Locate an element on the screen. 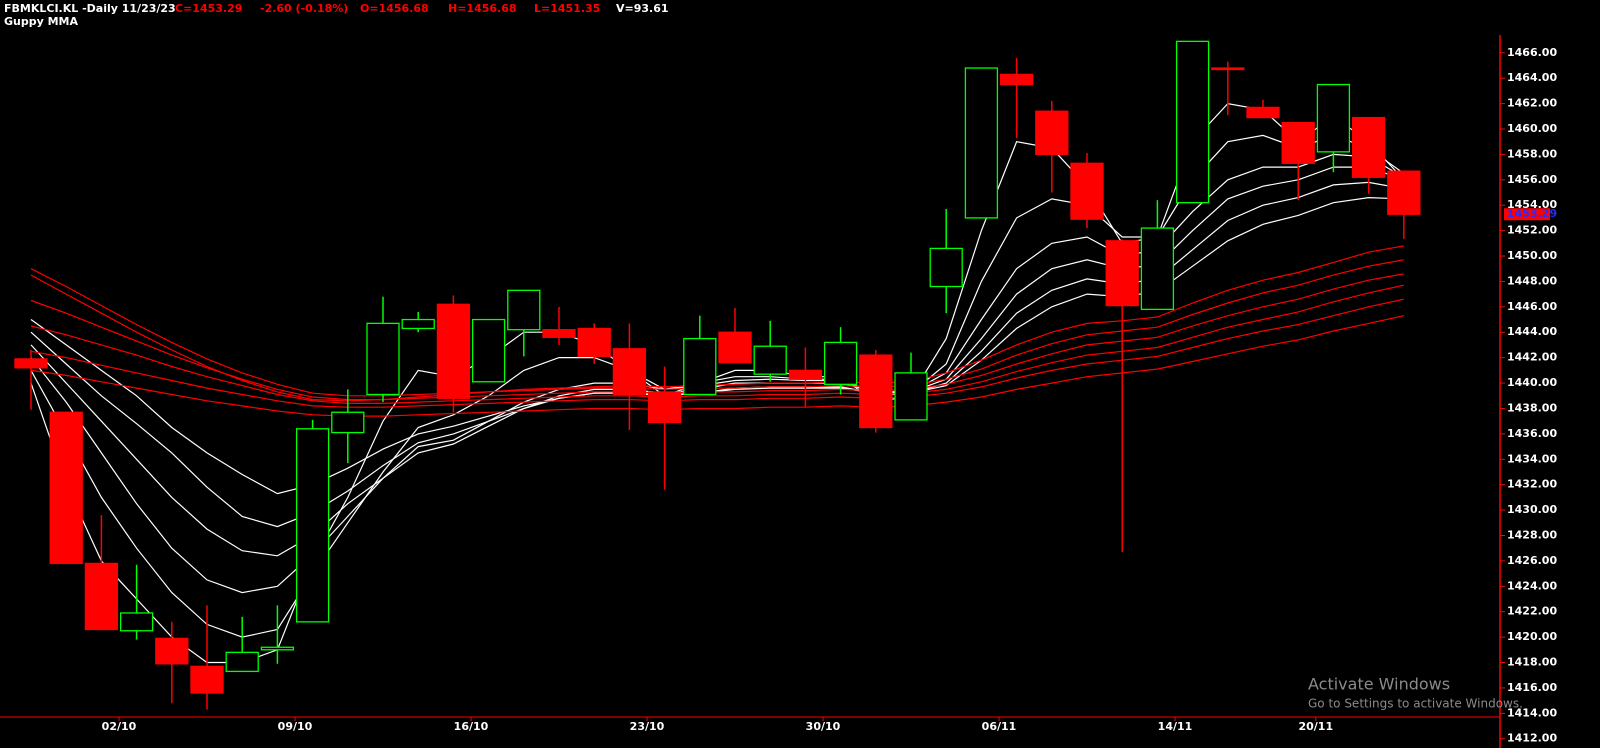  x-tick-label: 16/10 is located at coordinates (471, 726).